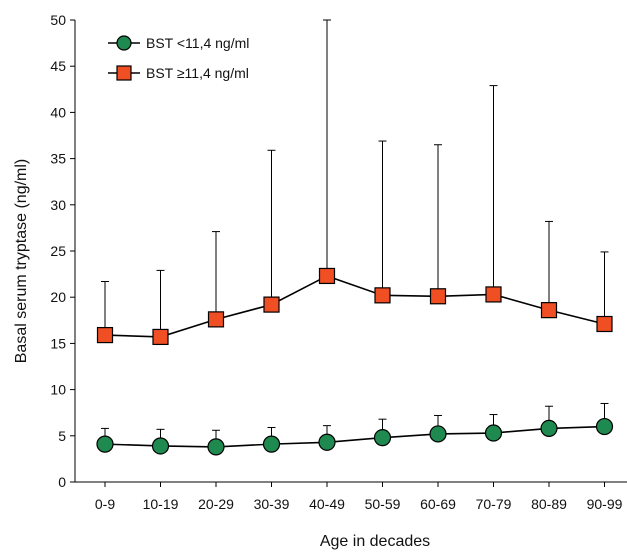  Describe the element at coordinates (58, 66) in the screenshot. I see `y-tick-label: 45` at that location.